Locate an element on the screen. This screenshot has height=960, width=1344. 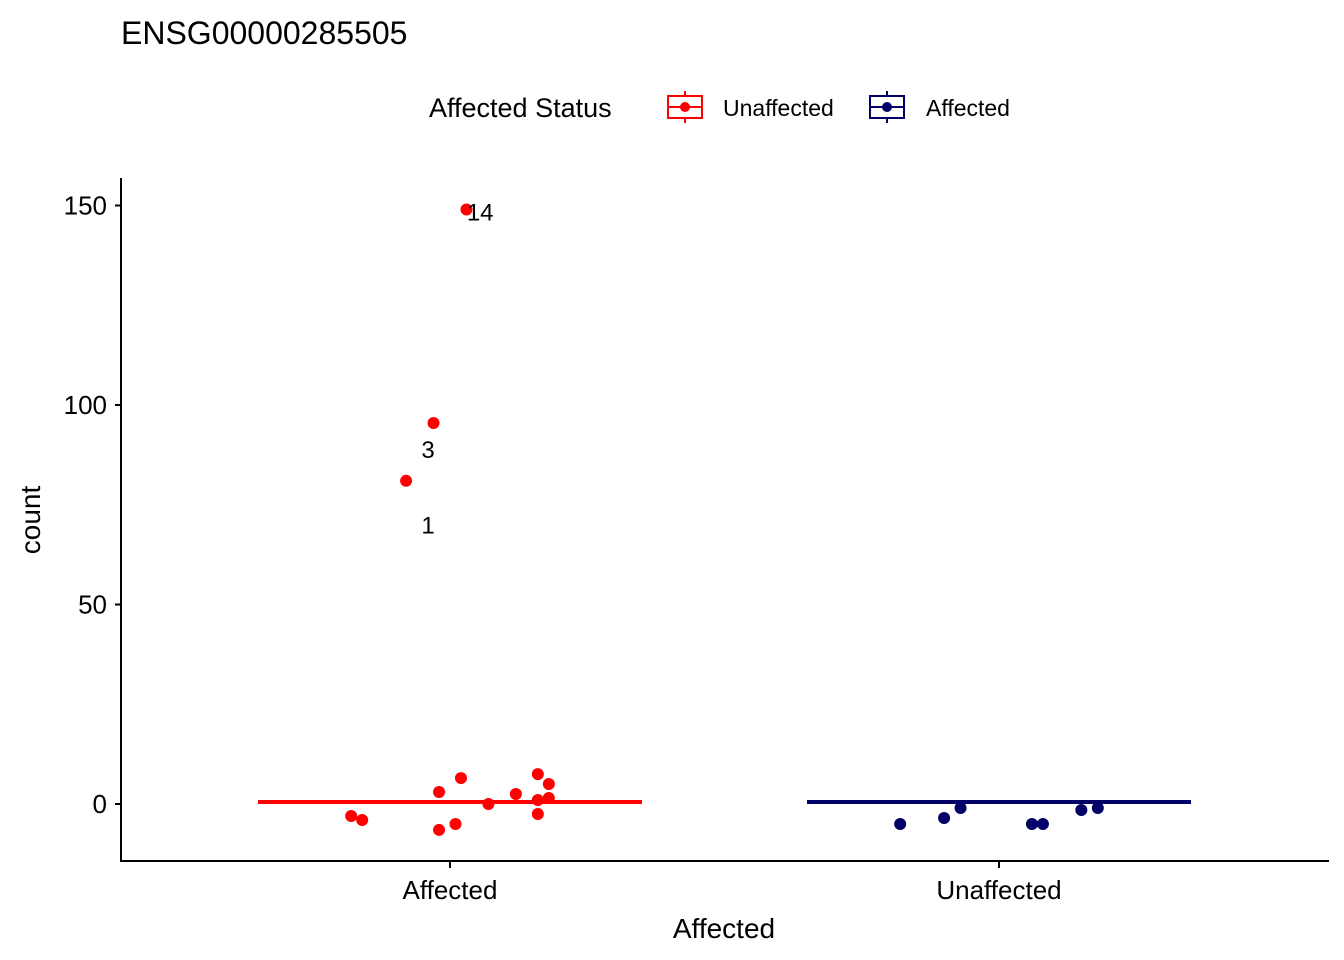
legend-title: Affected Status is located at coordinates (520, 108).